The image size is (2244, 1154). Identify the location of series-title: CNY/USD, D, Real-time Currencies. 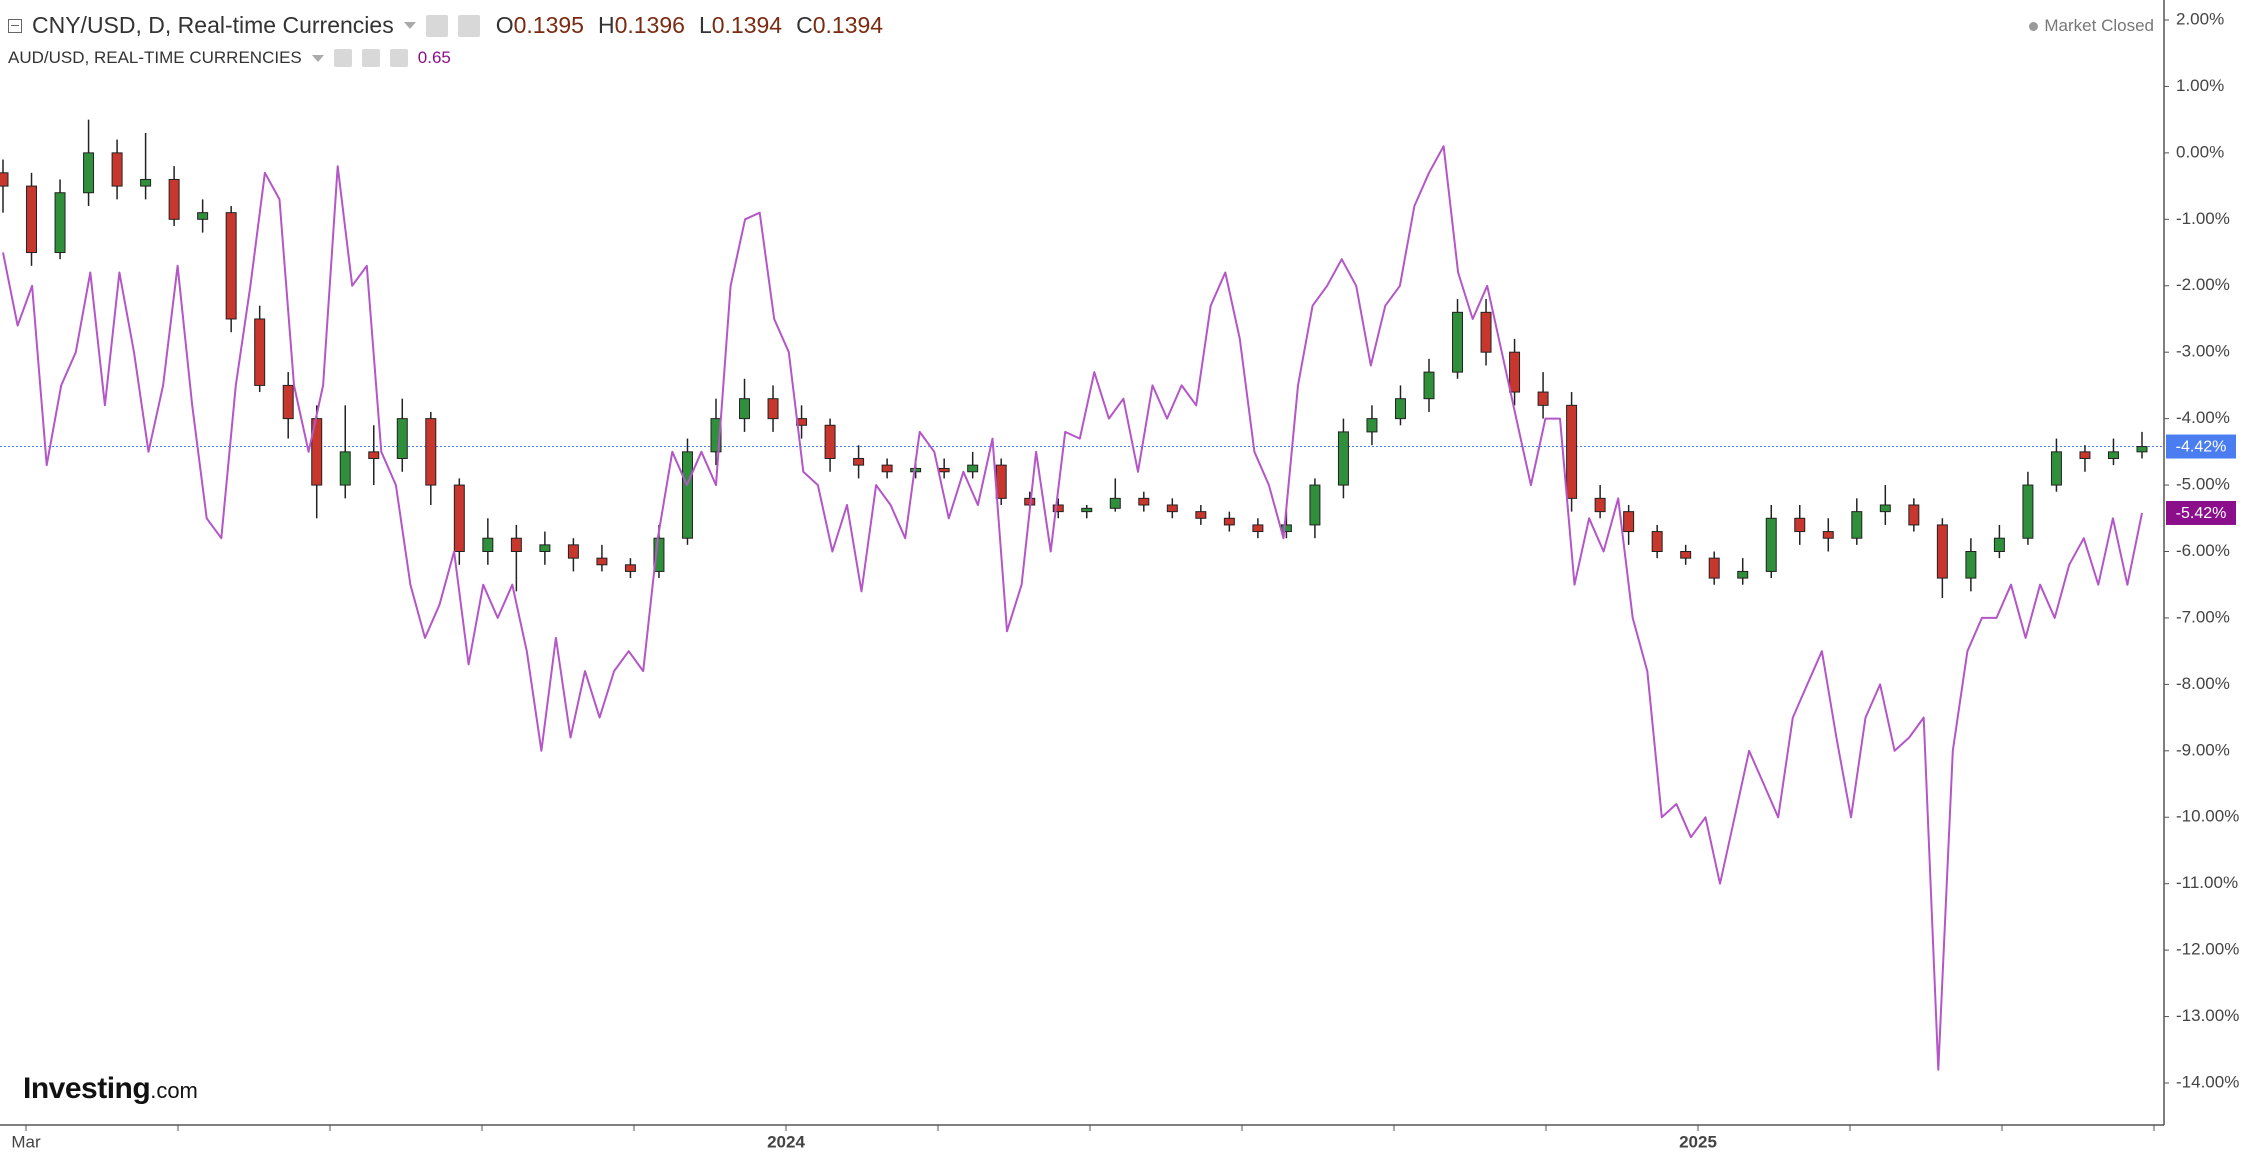
(213, 25).